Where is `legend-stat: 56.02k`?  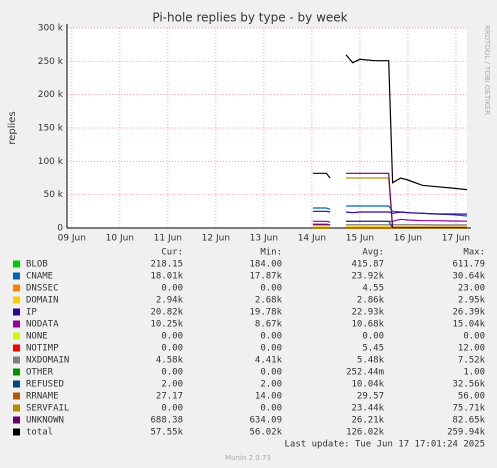 legend-stat: 56.02k is located at coordinates (265, 433).